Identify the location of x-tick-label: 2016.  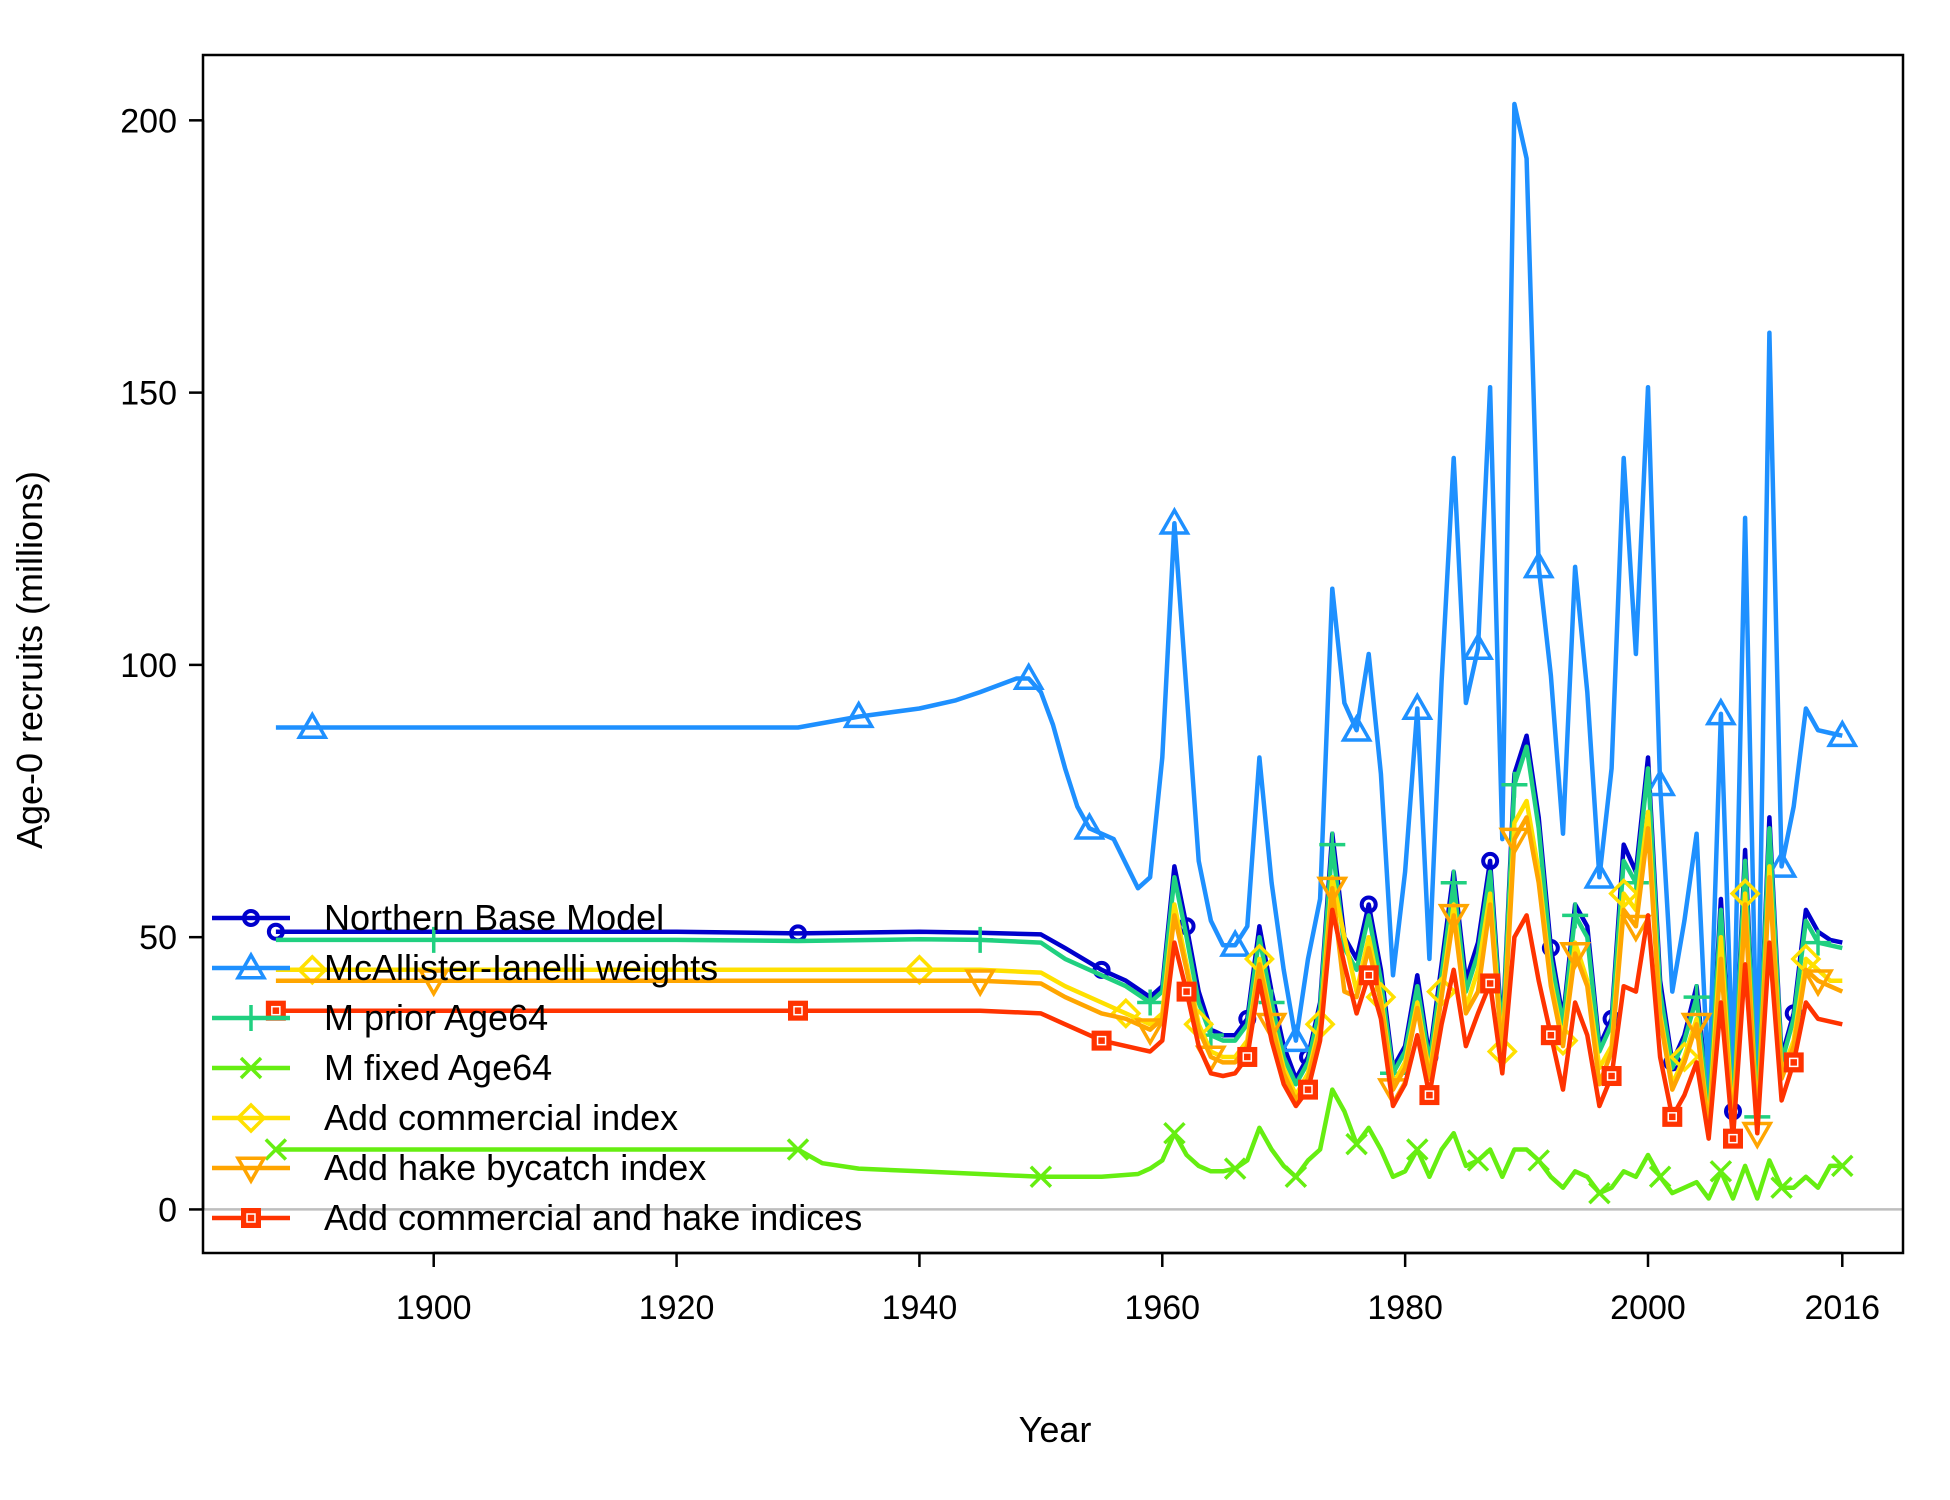
(1842, 1308).